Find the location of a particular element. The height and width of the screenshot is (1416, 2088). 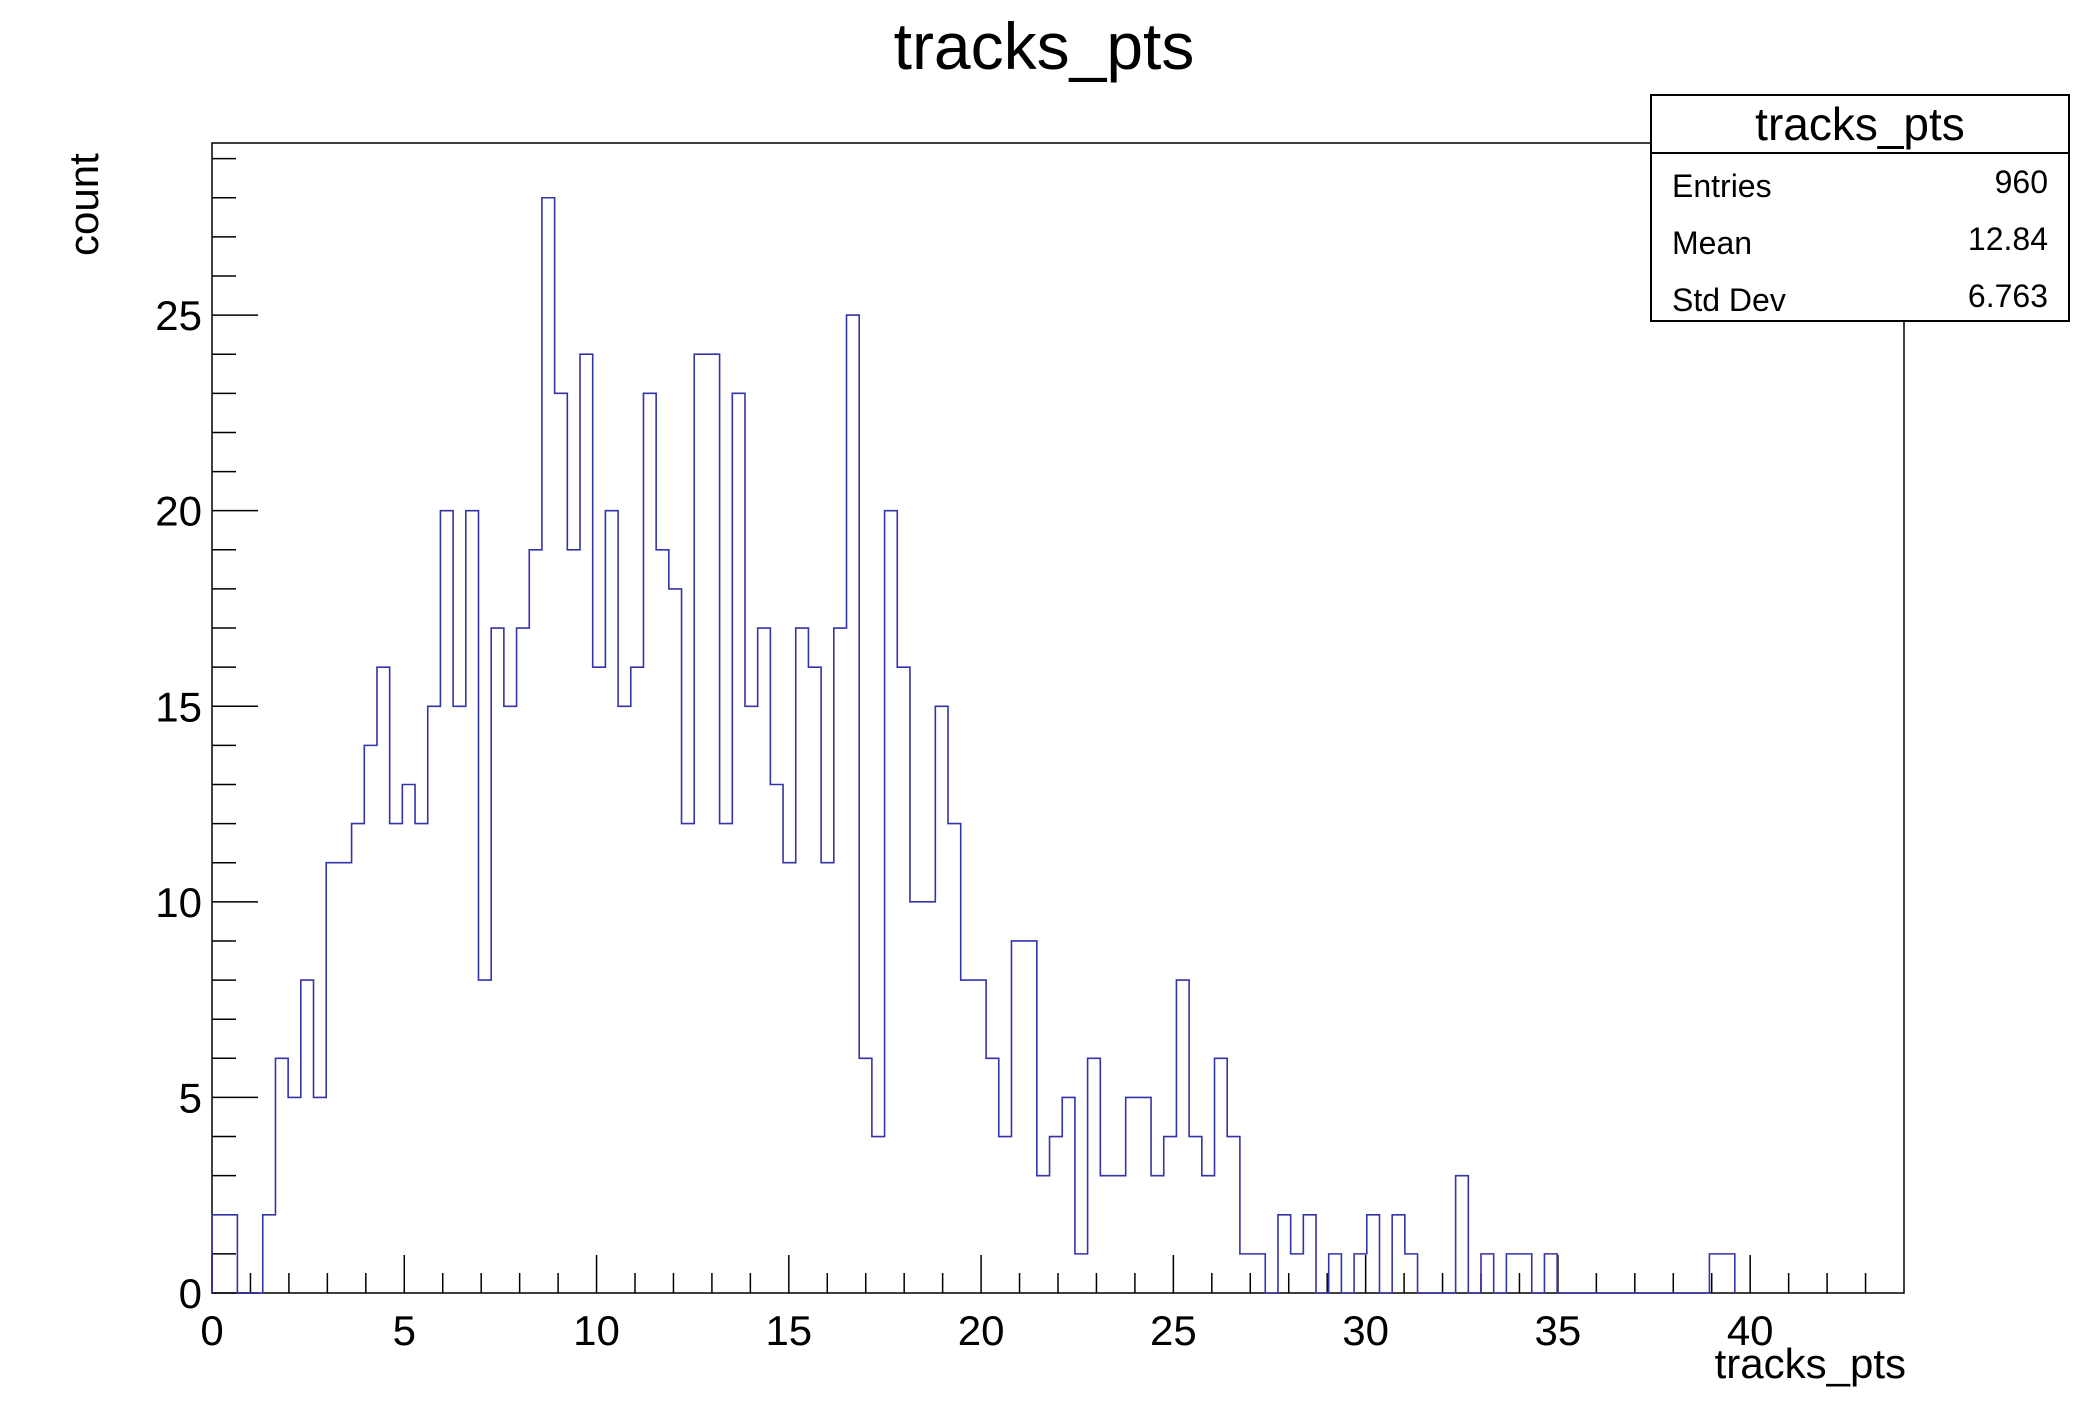

x-tick-label: 25 is located at coordinates (1173, 1330).